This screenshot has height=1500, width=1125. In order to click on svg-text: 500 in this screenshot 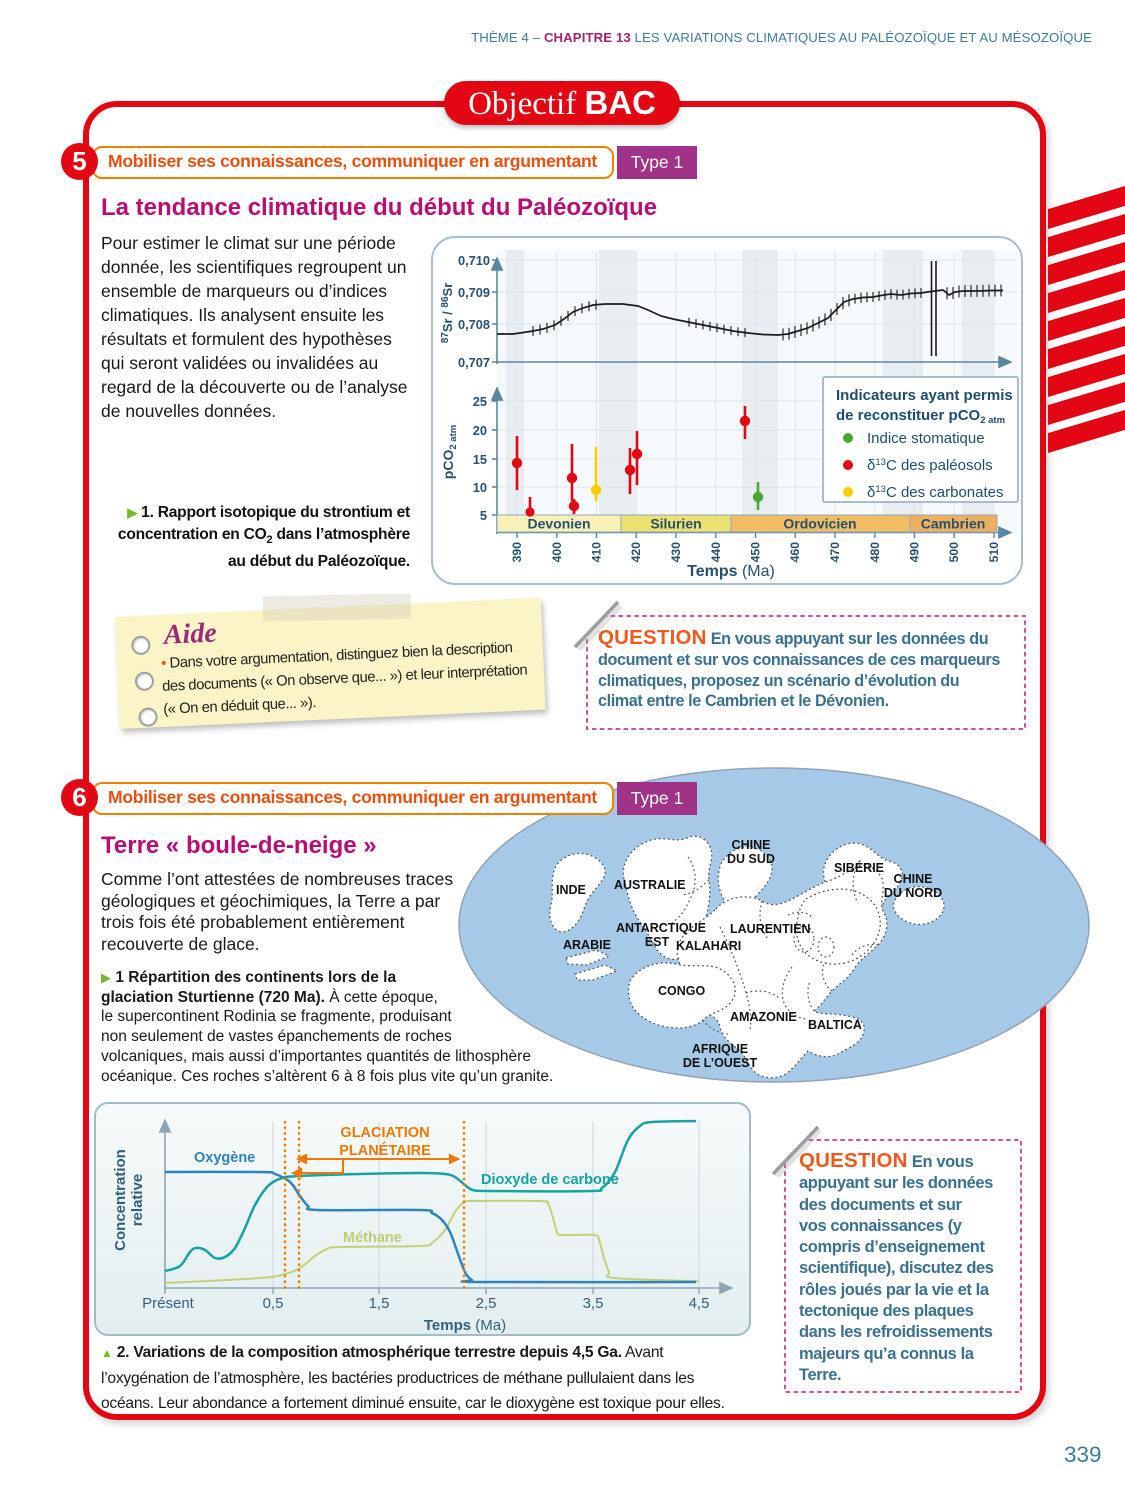, I will do `click(954, 552)`.